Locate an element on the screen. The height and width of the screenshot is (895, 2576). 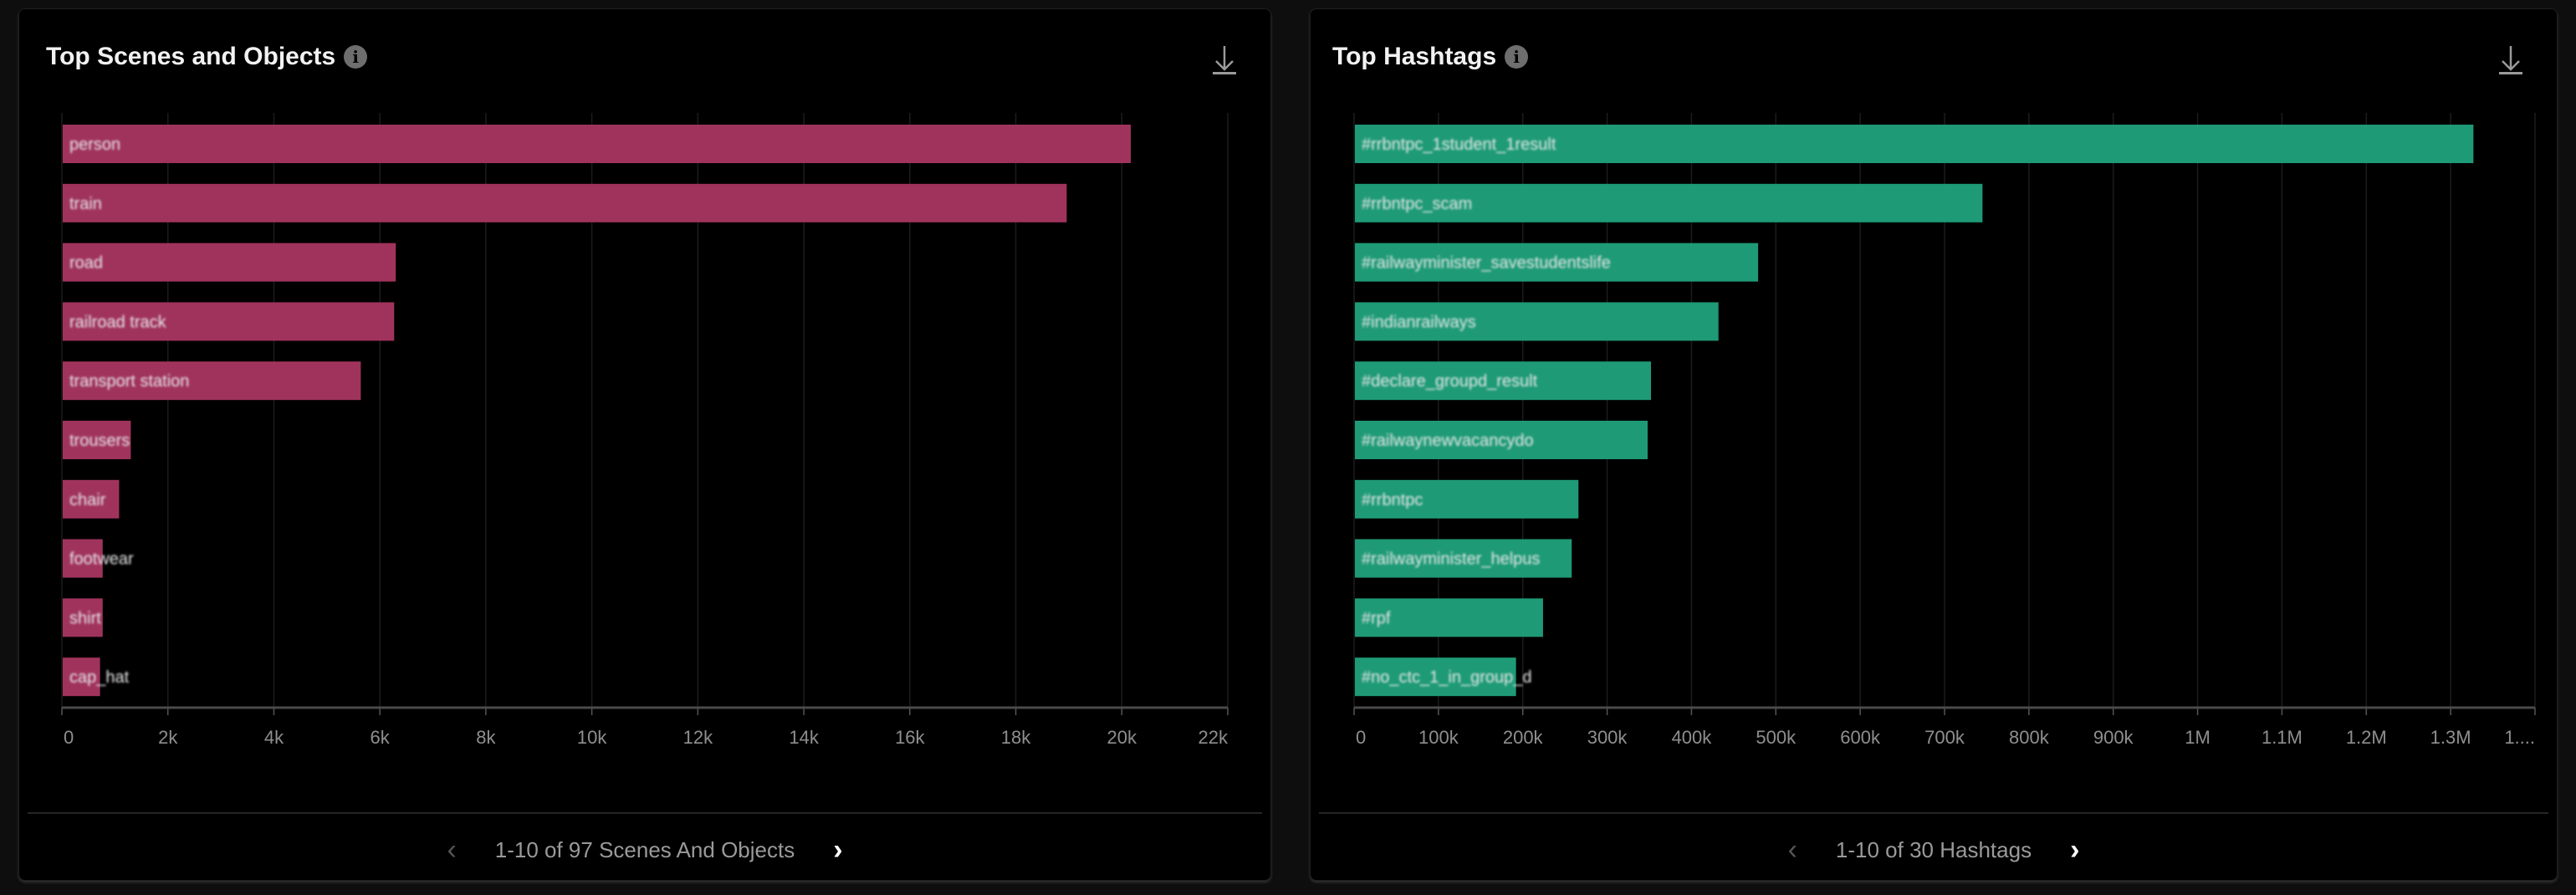
pagination: ‹ 1-10 of 97 Scenes And Objects › is located at coordinates (644, 850).